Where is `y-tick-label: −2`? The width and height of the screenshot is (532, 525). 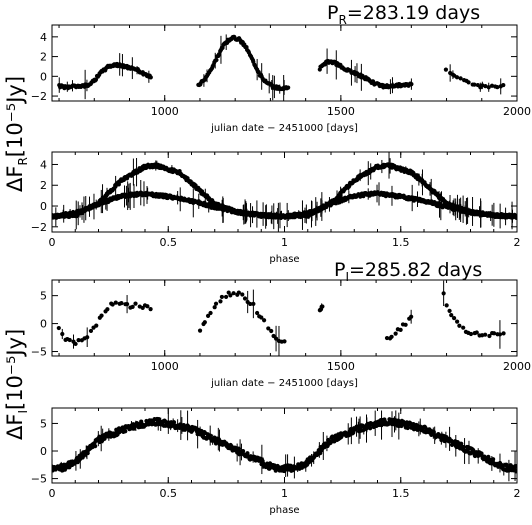 y-tick-label: −2 is located at coordinates (39, 96).